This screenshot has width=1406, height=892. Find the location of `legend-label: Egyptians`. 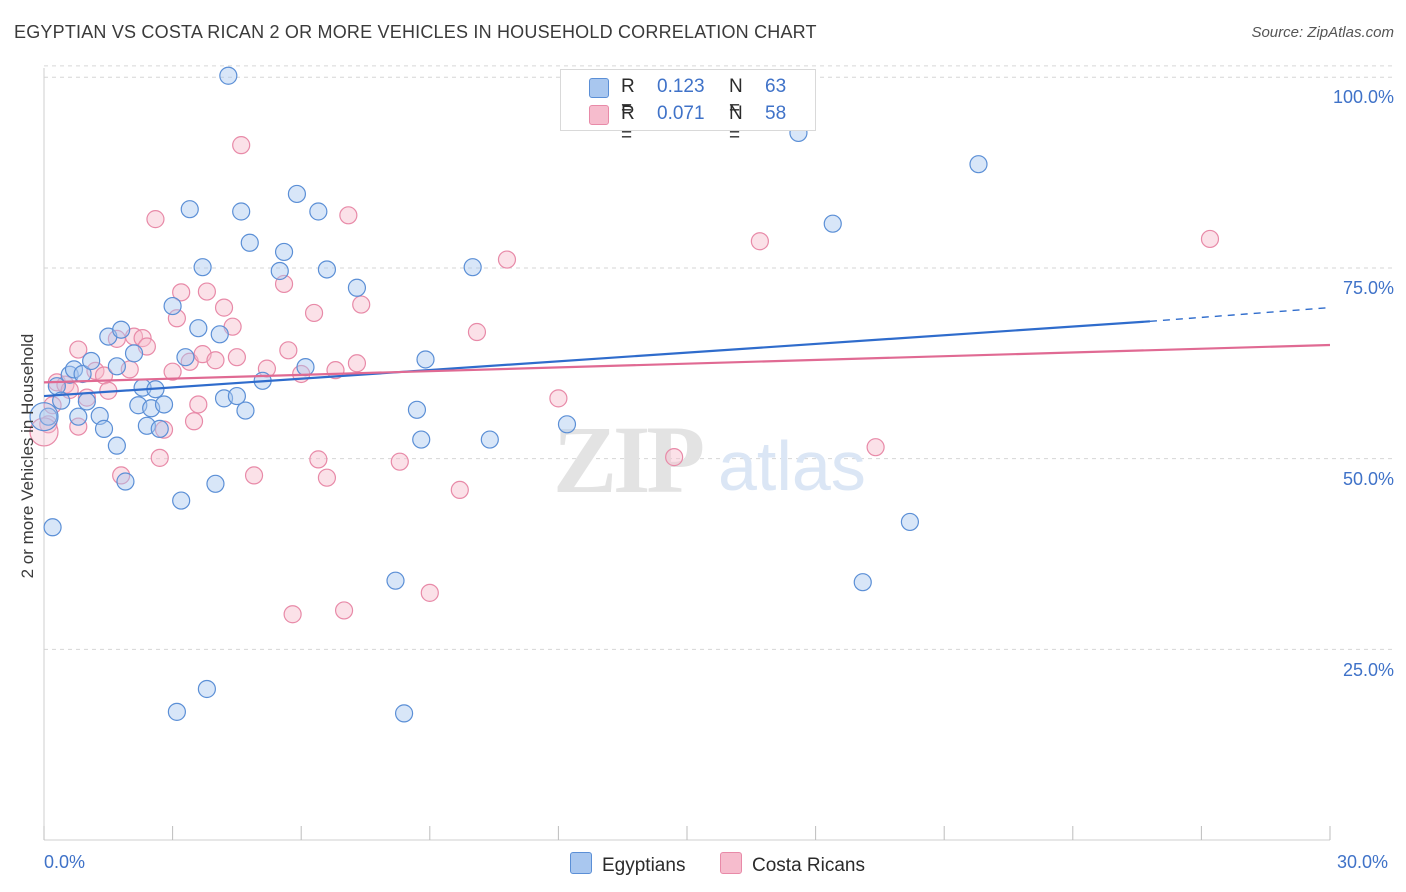

legend-label: Egyptians is located at coordinates (644, 865).